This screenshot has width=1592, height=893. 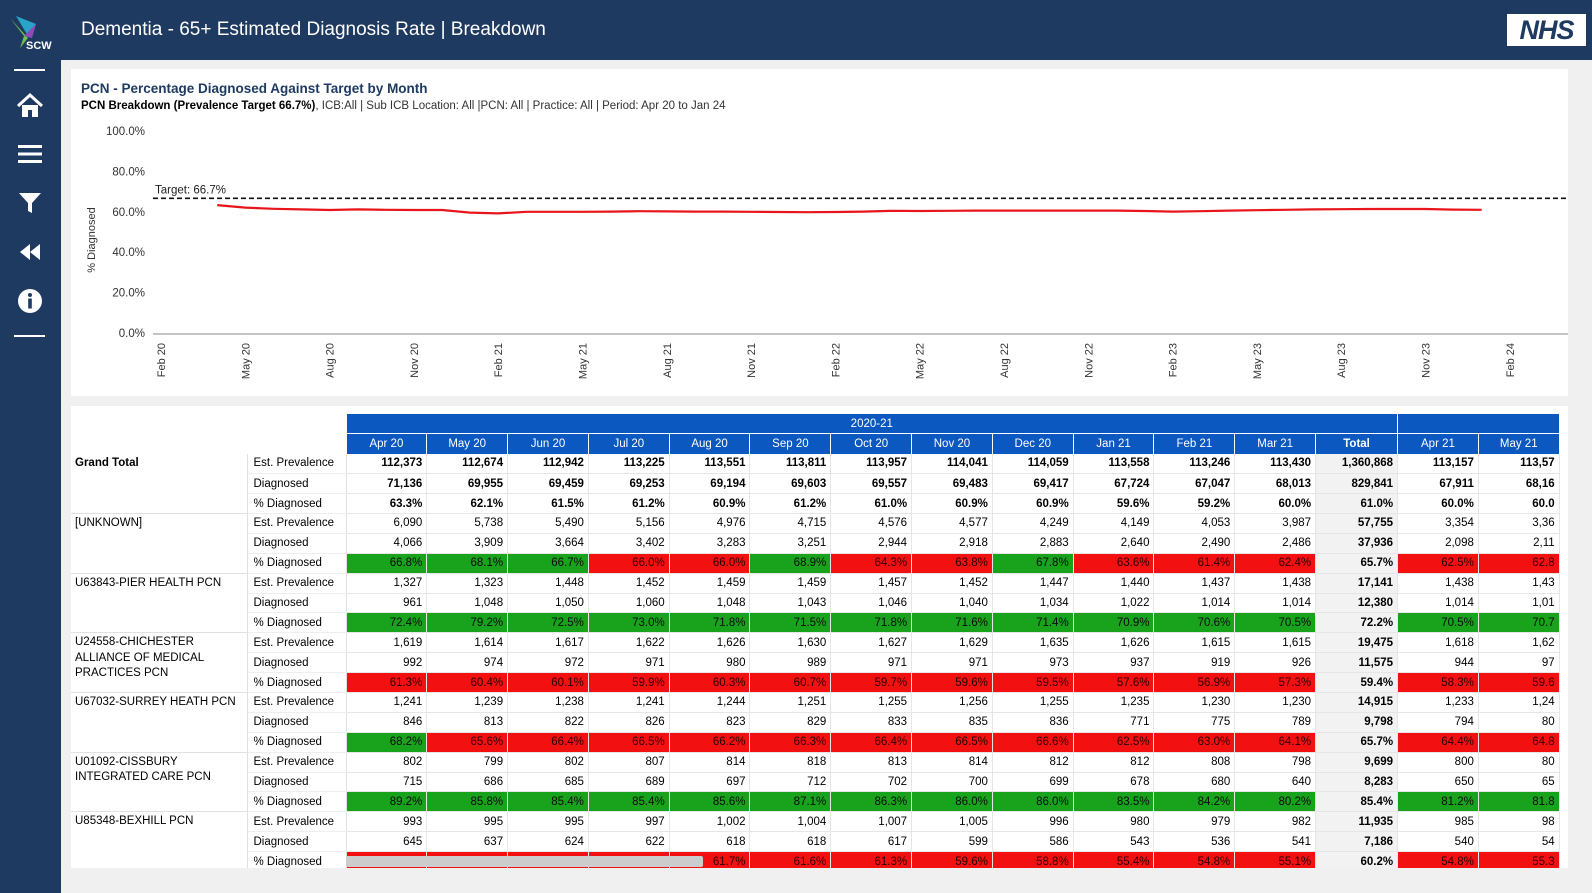 I want to click on pcn-name: [UNKNOWN], so click(x=159, y=543).